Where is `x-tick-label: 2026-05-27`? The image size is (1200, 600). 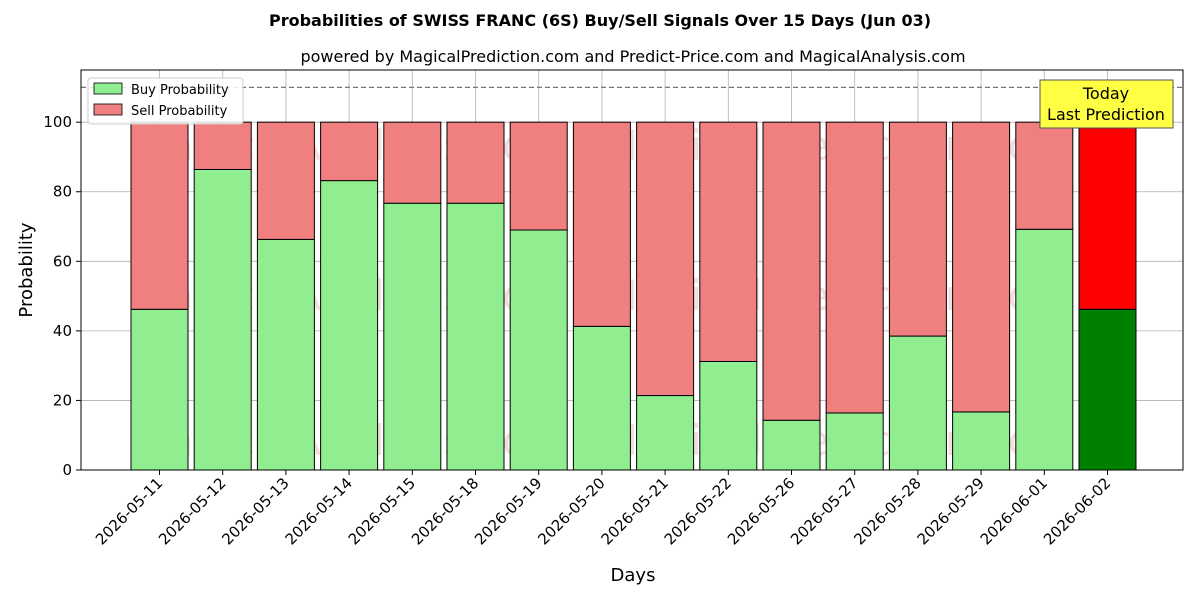 x-tick-label: 2026-05-27 is located at coordinates (824, 511).